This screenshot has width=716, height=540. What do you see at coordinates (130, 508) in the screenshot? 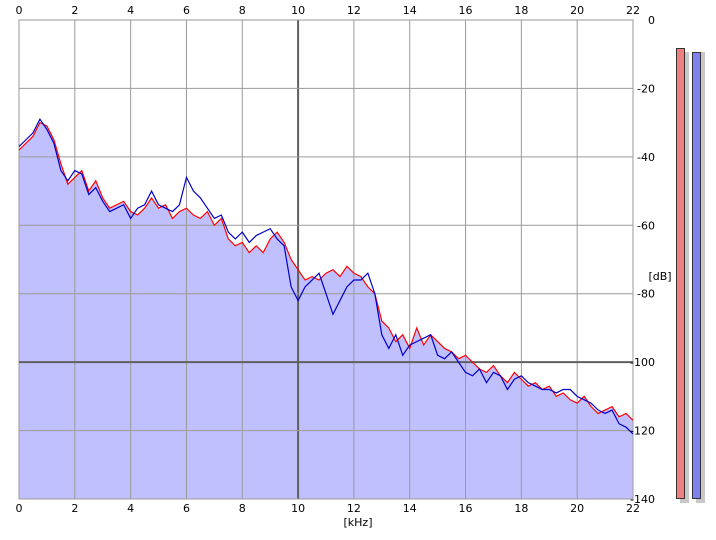
I see `x-tick-label-bottom: 4` at bounding box center [130, 508].